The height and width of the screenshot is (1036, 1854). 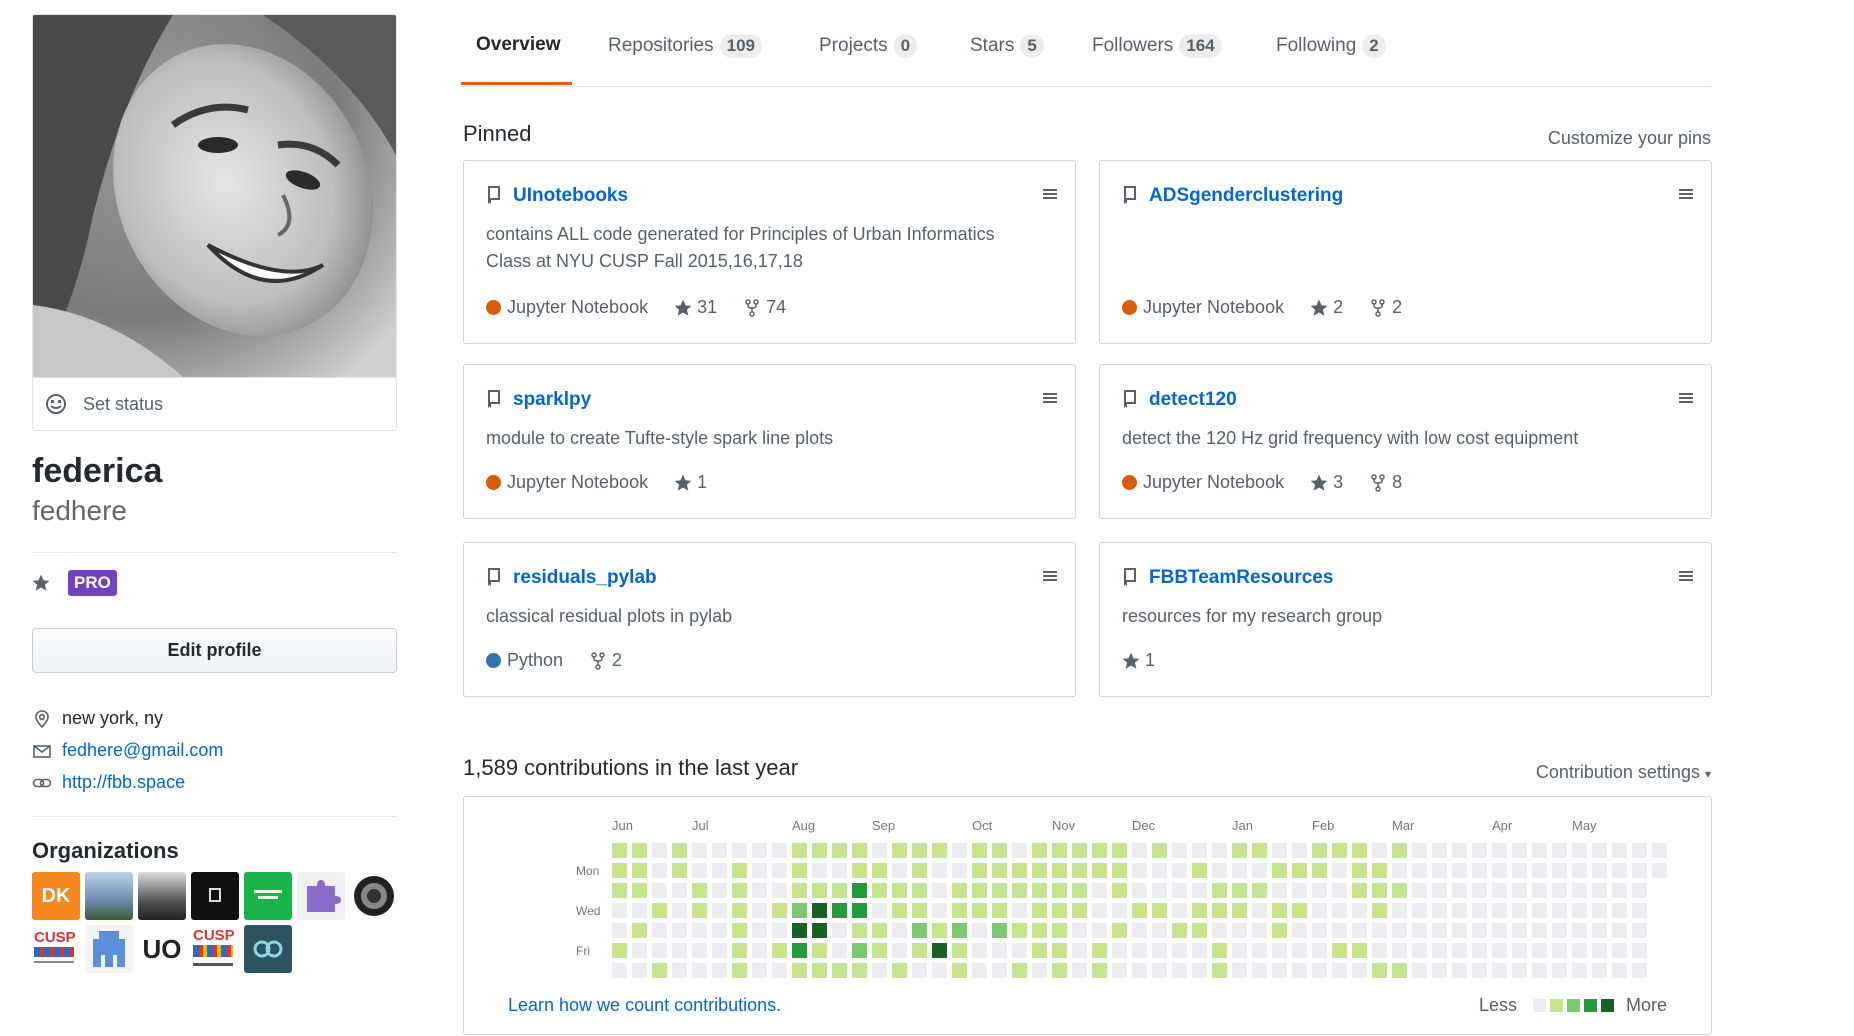 What do you see at coordinates (518, 45) in the screenshot?
I see `tab-overview: Overview` at bounding box center [518, 45].